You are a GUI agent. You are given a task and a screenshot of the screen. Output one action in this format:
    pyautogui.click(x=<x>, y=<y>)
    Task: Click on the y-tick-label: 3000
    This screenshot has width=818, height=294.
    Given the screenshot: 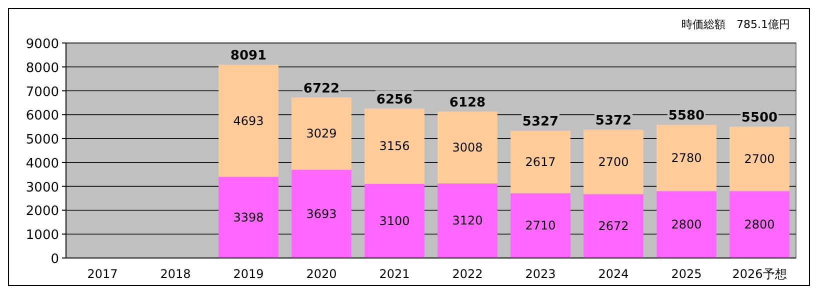 What is the action you would take?
    pyautogui.click(x=42, y=188)
    